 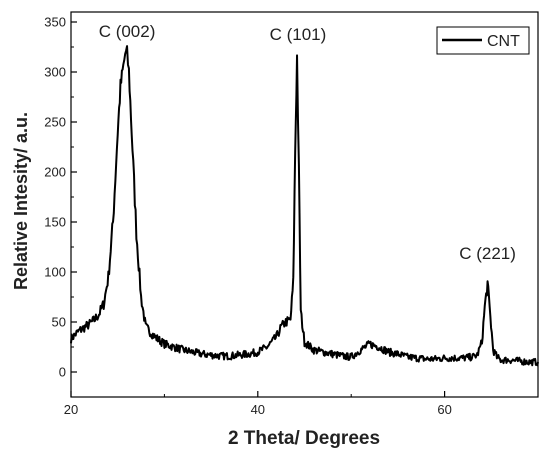 I want to click on y-tick-label: 150, so click(x=55, y=222).